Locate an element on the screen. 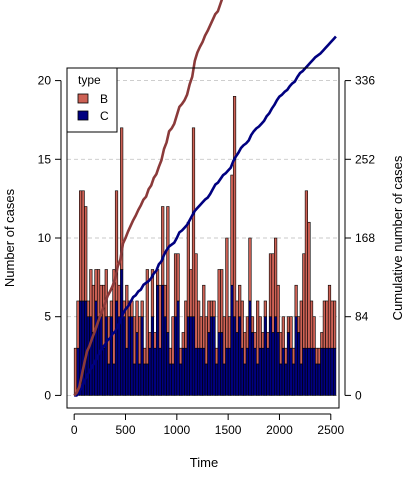 The height and width of the screenshot is (488, 407). y-tick-label: 20 is located at coordinates (45, 81).